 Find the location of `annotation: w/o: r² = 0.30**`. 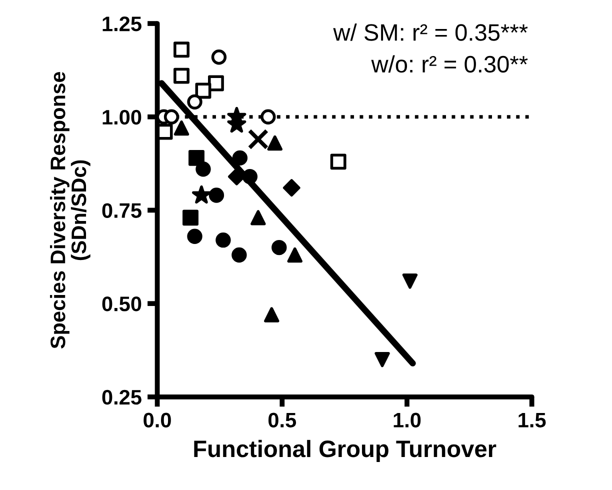

annotation: w/o: r² = 0.30** is located at coordinates (449, 64).